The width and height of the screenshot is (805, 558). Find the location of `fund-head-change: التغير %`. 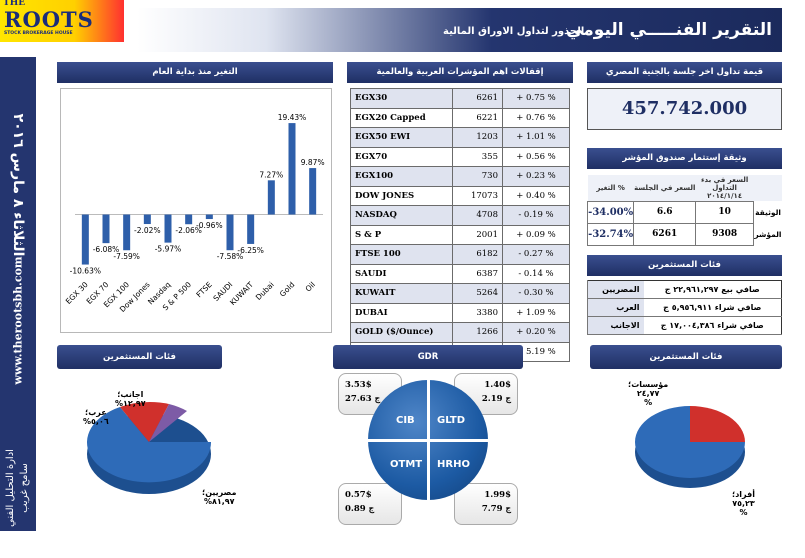

fund-head-change: التغير % is located at coordinates (610, 188).